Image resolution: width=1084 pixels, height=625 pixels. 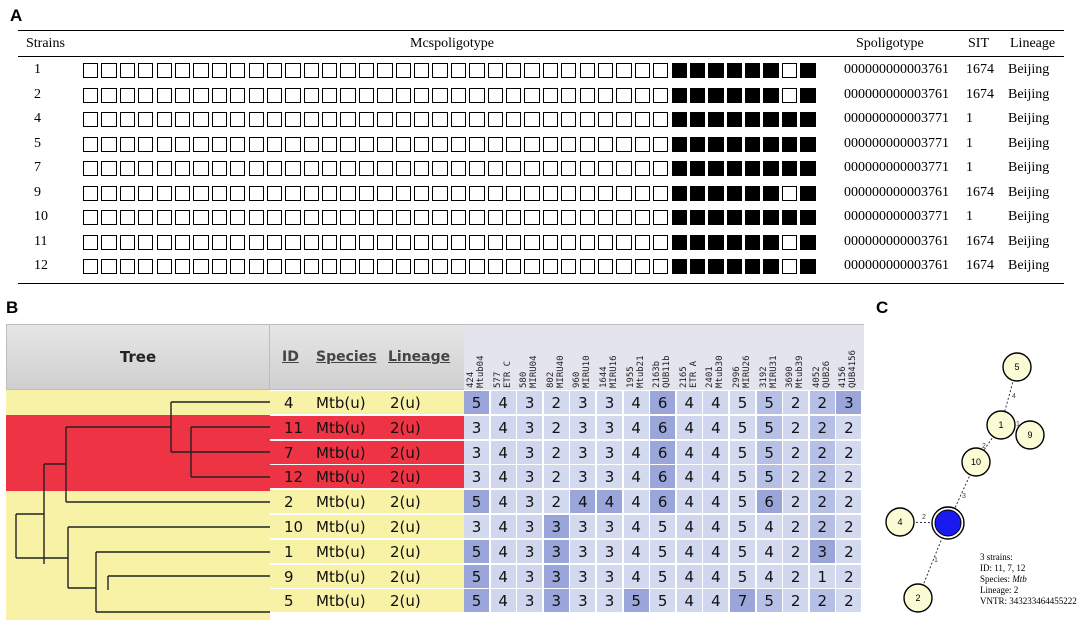 I want to click on panel-c-label: C, so click(x=882, y=307).